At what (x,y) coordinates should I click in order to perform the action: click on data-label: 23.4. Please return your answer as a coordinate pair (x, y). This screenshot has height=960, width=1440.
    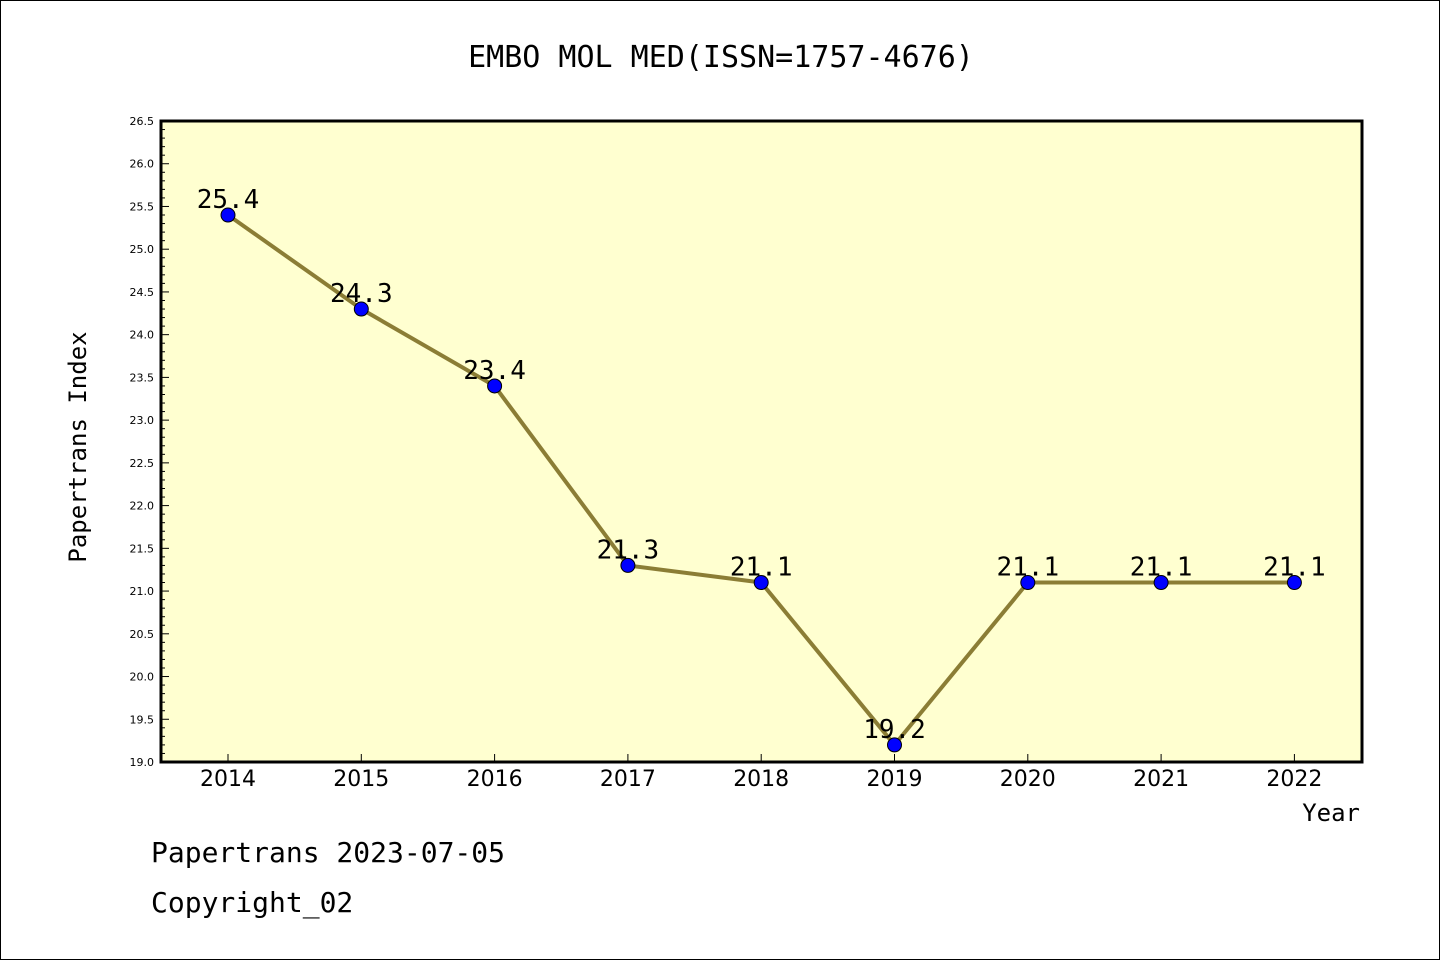
    Looking at the image, I should click on (494, 371).